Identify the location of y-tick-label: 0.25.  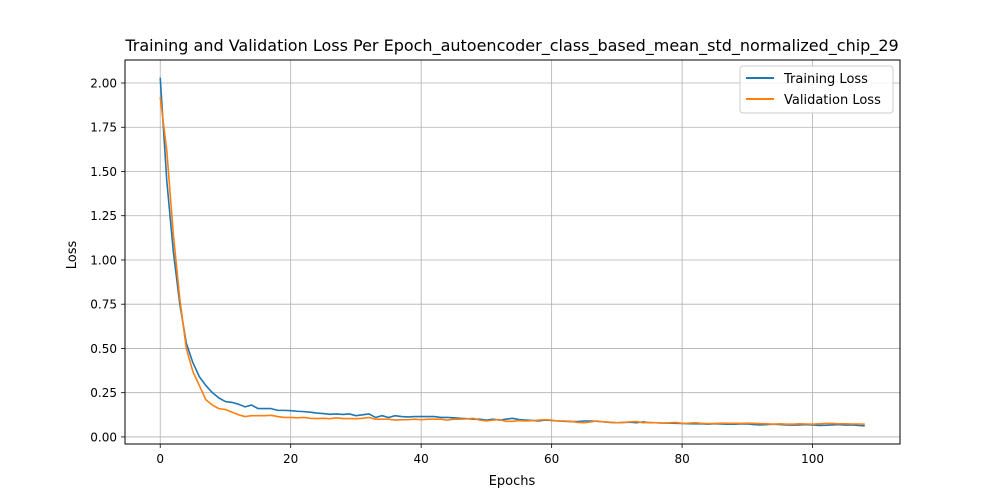
(103, 393).